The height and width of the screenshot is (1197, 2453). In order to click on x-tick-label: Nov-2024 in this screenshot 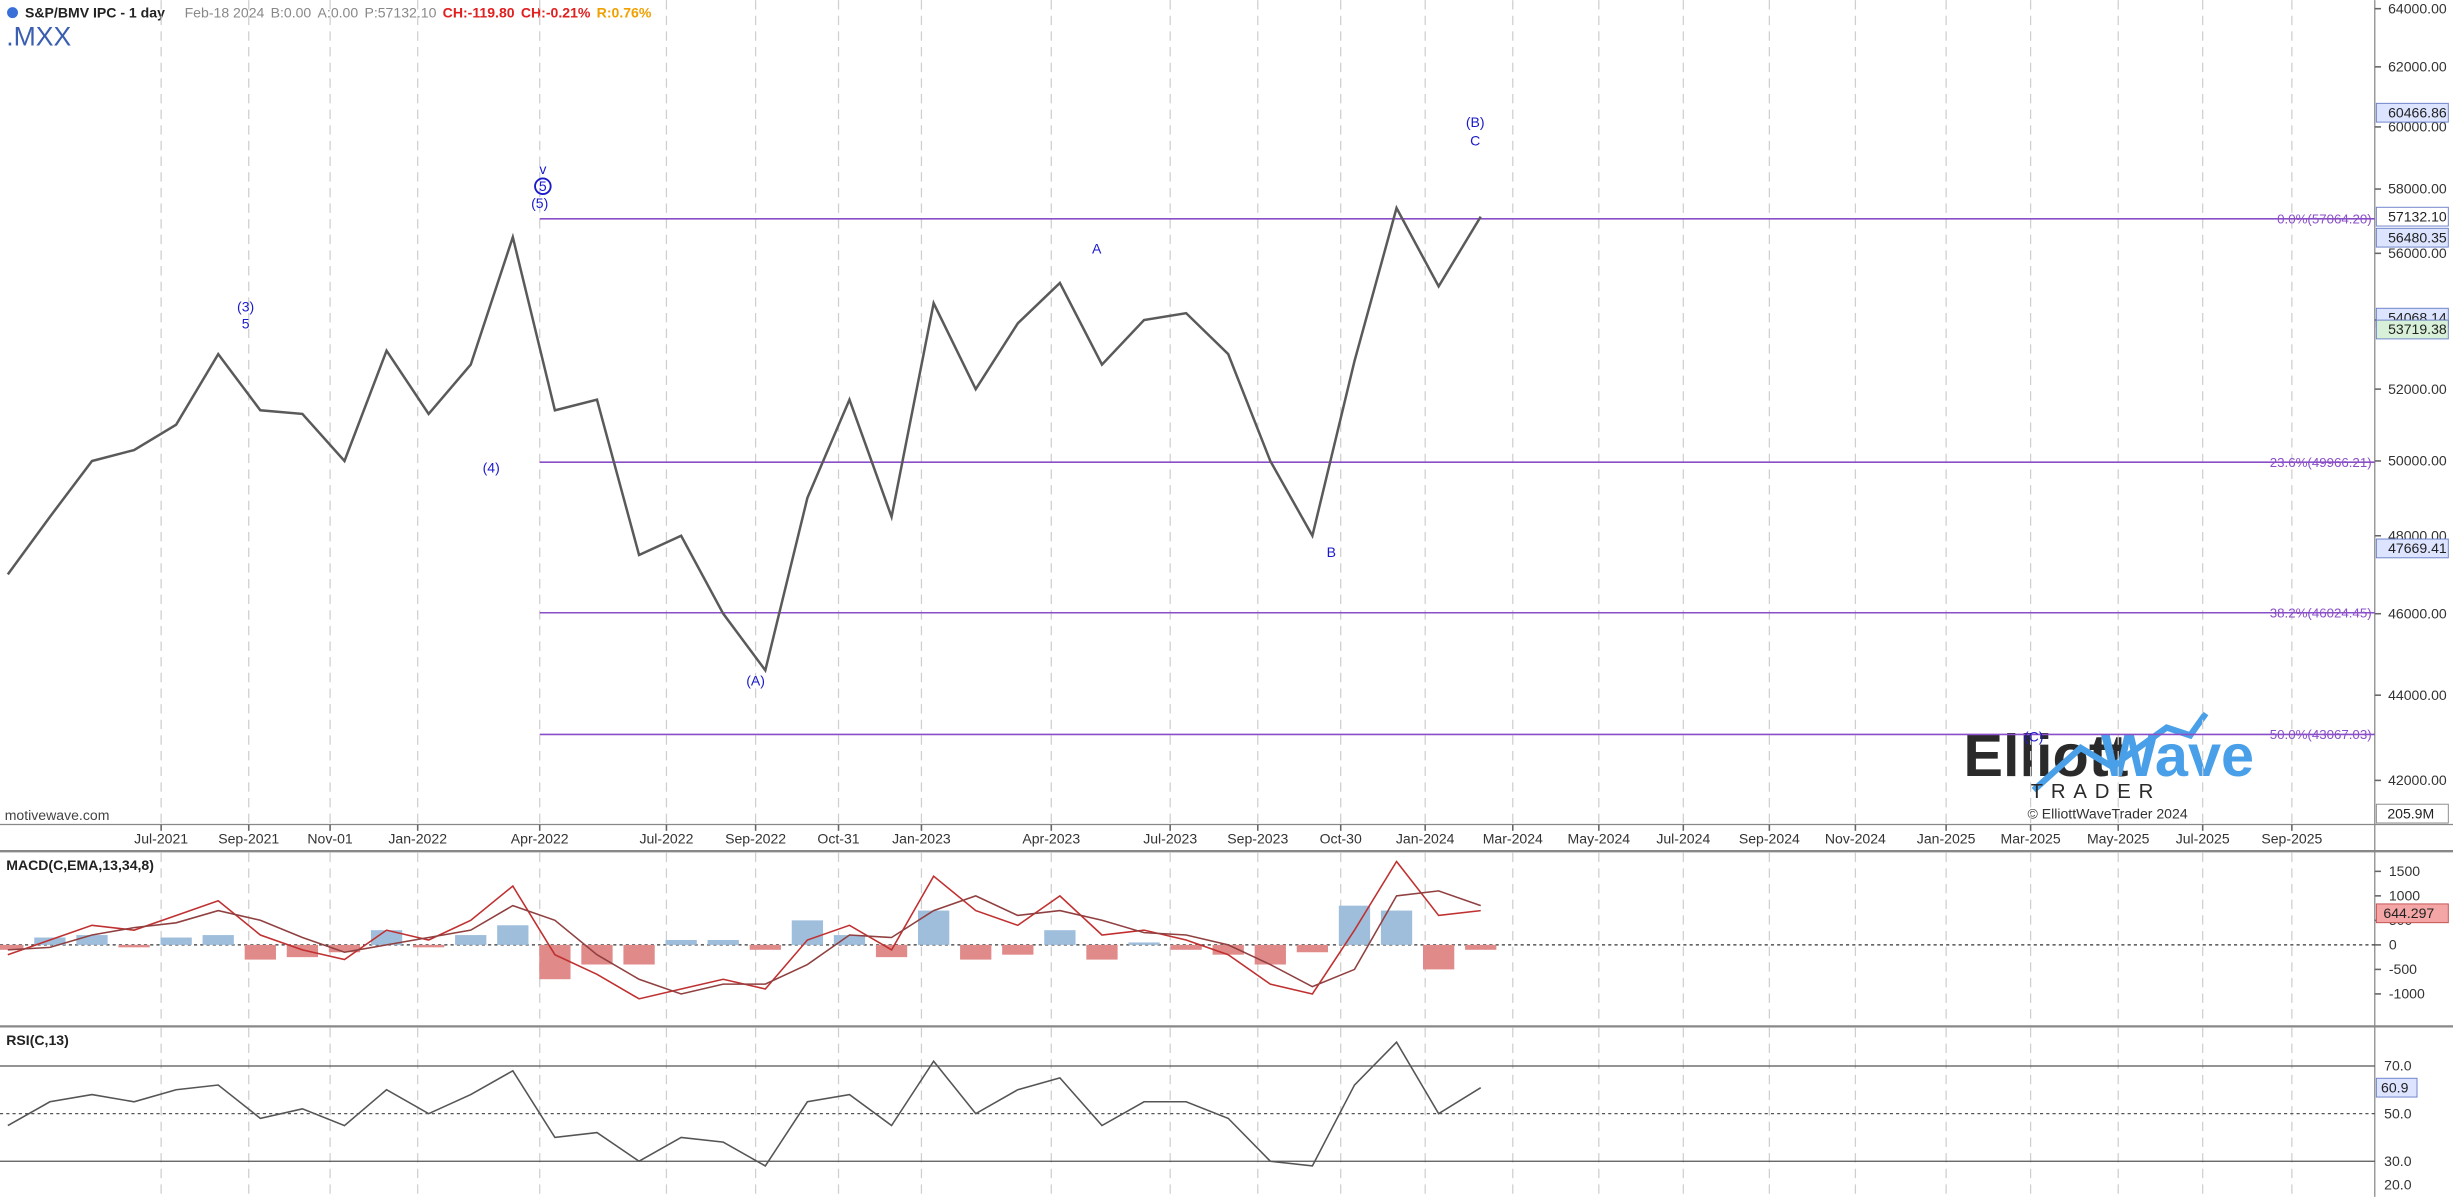, I will do `click(1855, 838)`.